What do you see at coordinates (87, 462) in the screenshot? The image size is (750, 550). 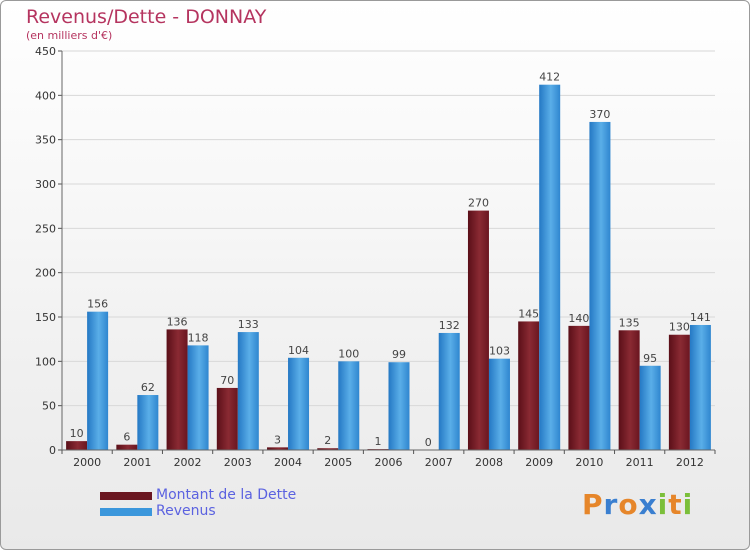 I see `x-tick-label: 2000` at bounding box center [87, 462].